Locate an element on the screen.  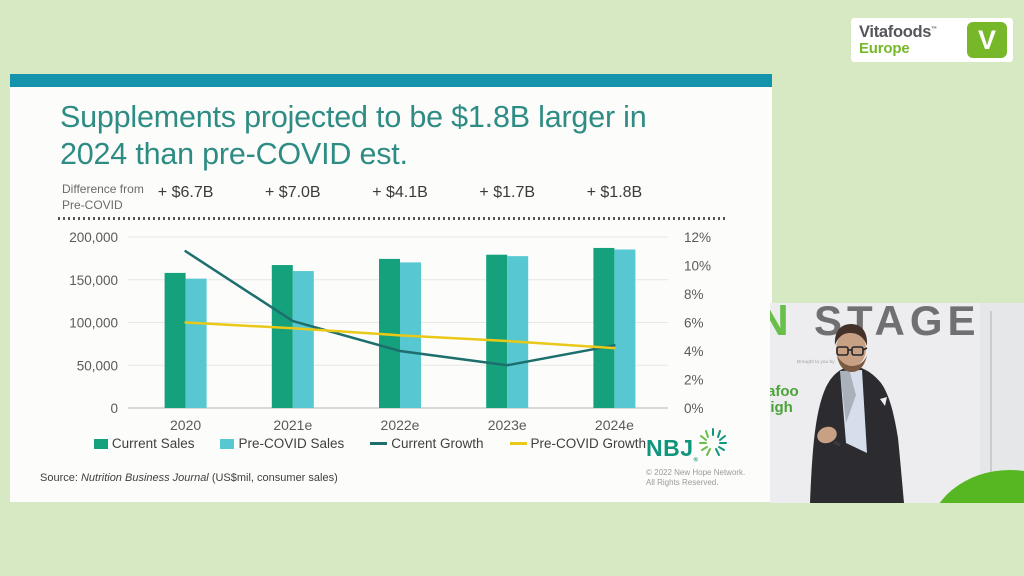
x-axis-label: 2024e is located at coordinates (614, 425).